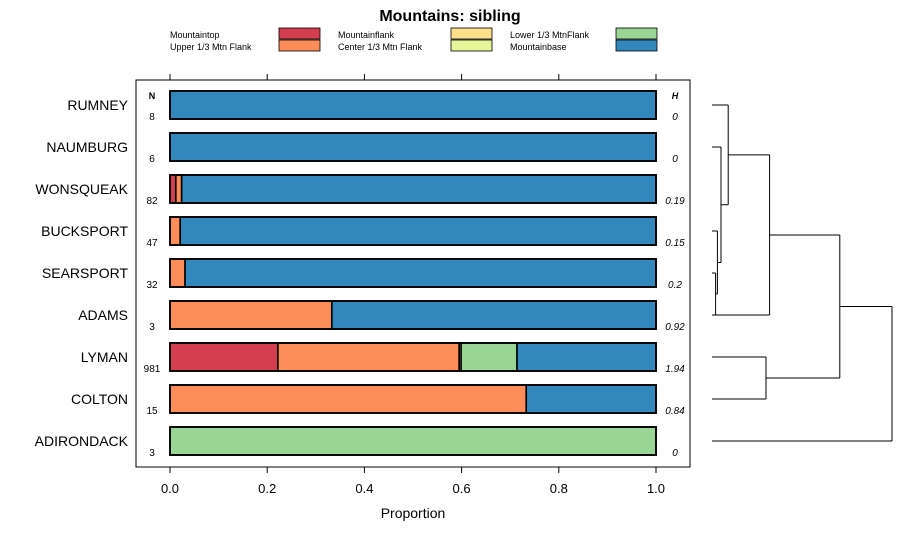 The width and height of the screenshot is (900, 540). Describe the element at coordinates (152, 159) in the screenshot. I see `n-value-naumburg: 6` at that location.